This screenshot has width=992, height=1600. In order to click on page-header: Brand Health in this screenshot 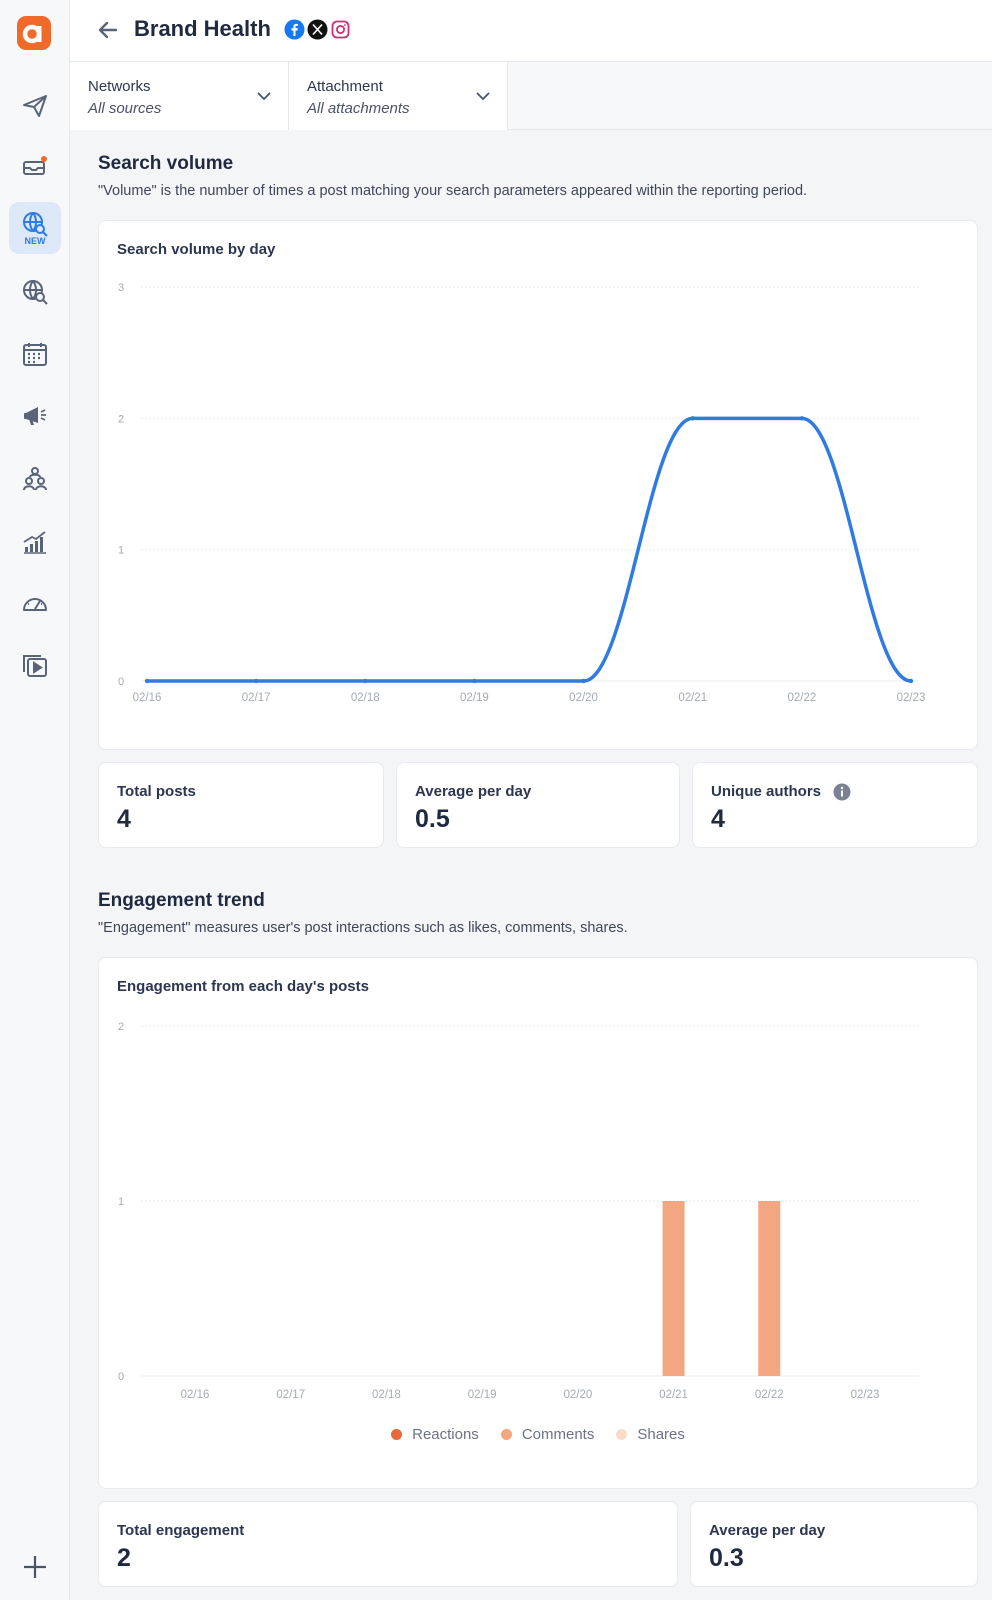, I will do `click(531, 31)`.